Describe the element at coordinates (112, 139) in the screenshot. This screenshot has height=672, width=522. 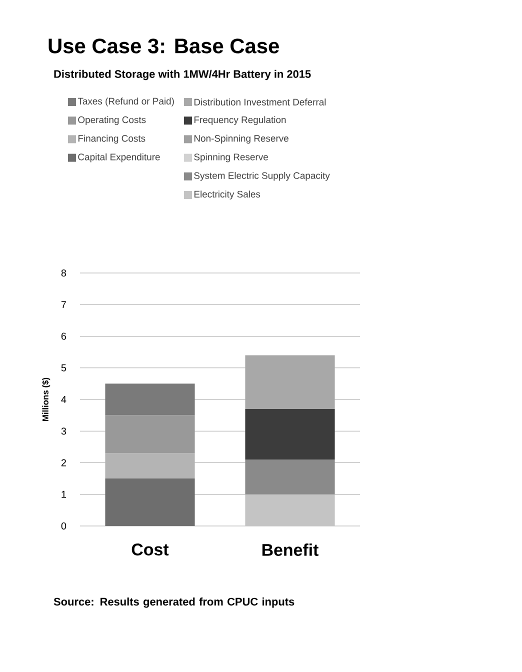
I see `legend-label: Financing Costs` at that location.